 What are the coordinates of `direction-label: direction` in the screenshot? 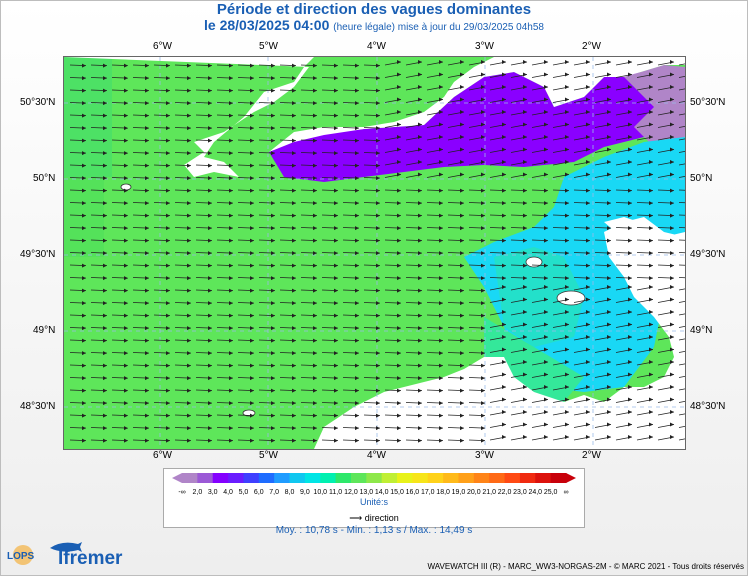 It's located at (381, 518).